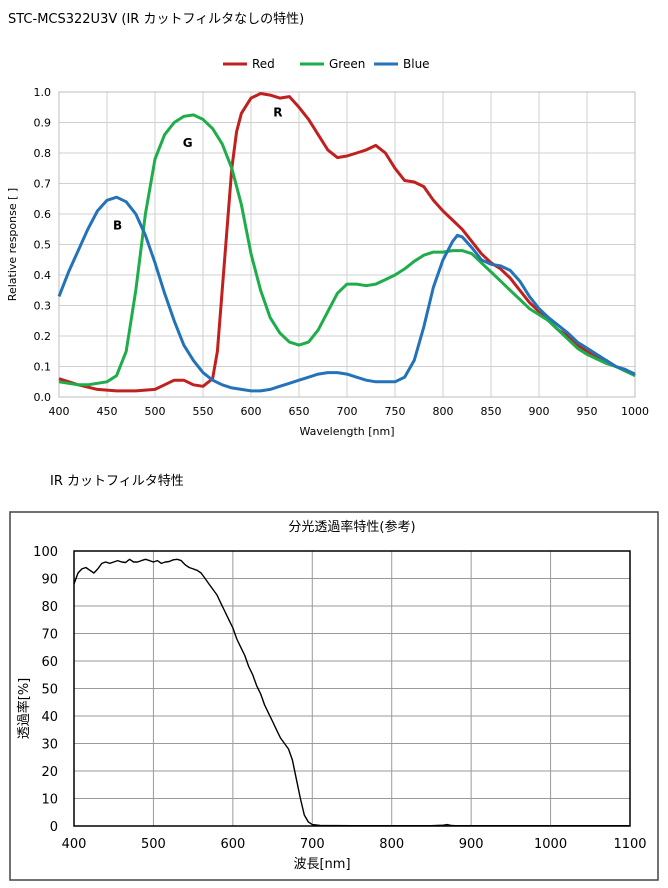 The image size is (668, 888). What do you see at coordinates (49, 745) in the screenshot?
I see `y-tick-label: 30` at bounding box center [49, 745].